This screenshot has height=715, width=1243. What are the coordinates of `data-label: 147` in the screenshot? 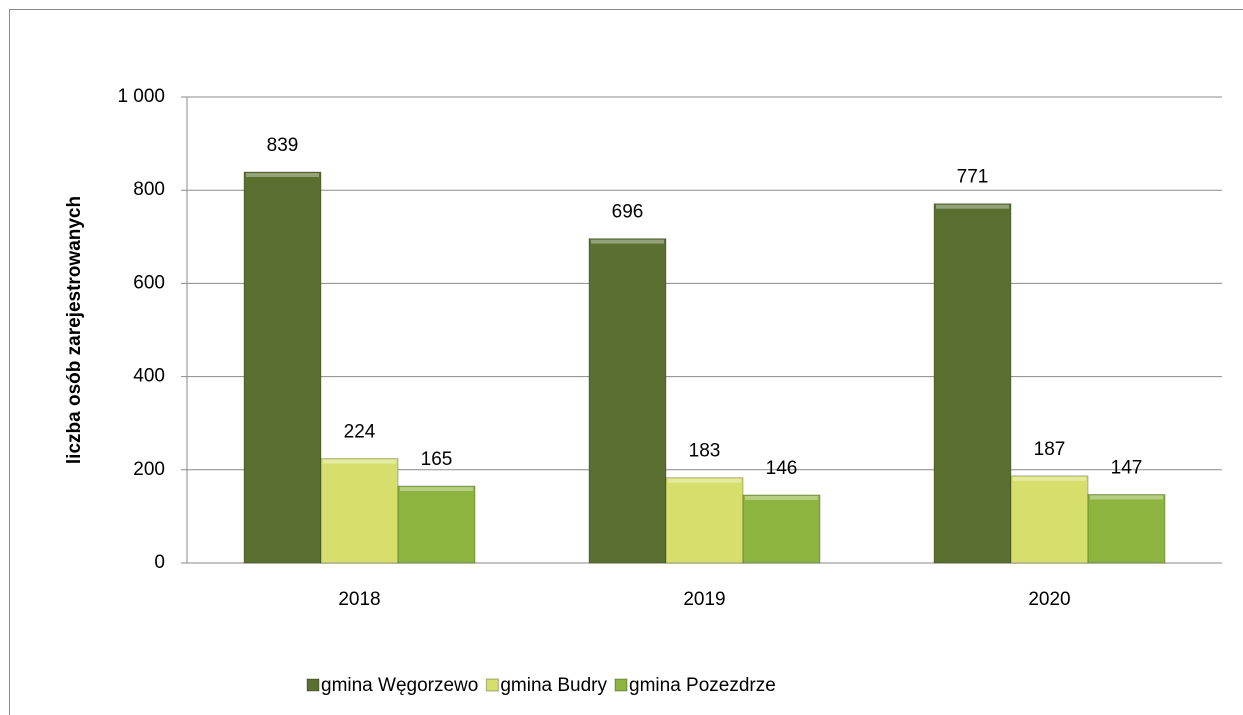 It's located at (1127, 468).